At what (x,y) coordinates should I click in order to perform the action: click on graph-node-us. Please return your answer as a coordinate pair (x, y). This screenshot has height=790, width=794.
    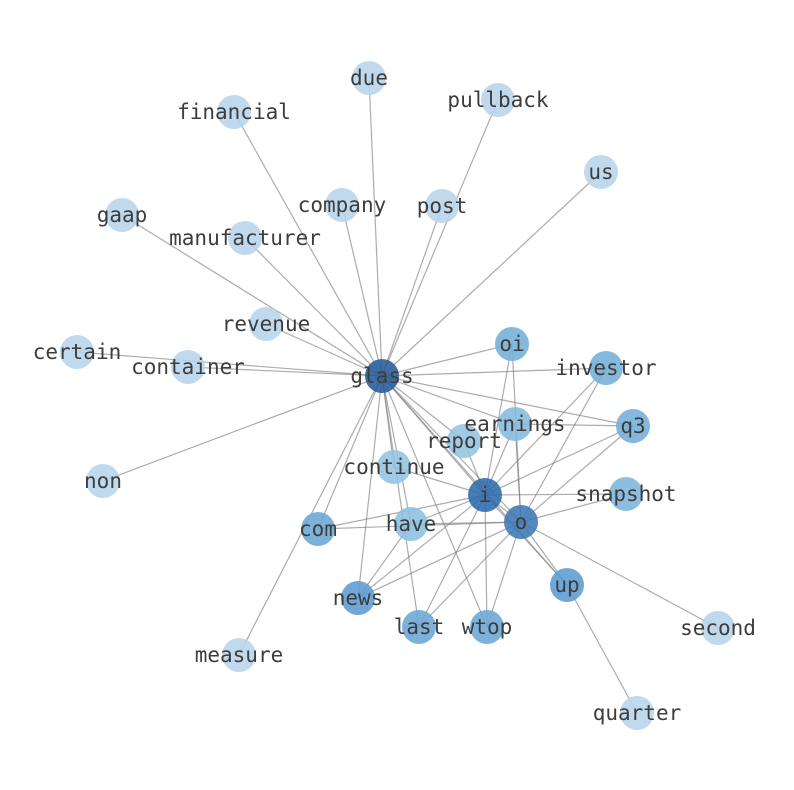
    Looking at the image, I should click on (601, 172).